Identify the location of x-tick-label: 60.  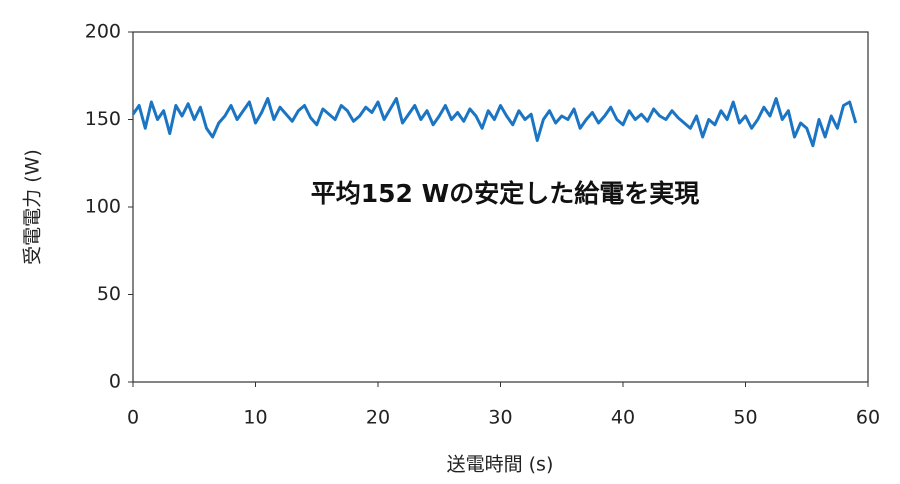
(868, 418).